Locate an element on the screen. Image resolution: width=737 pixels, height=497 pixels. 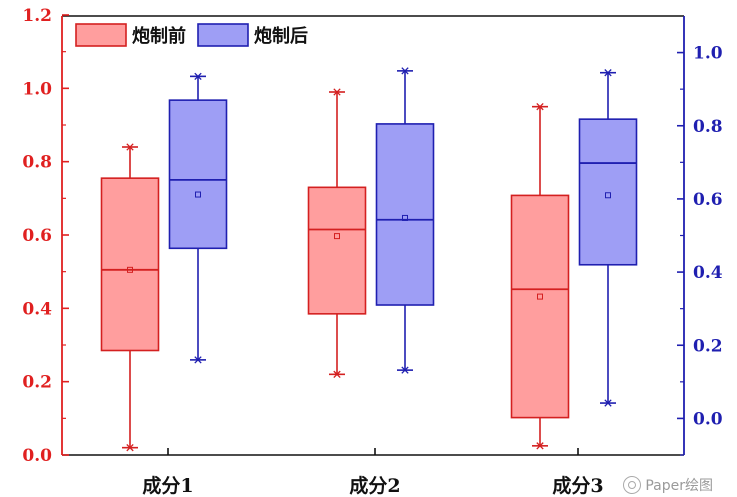
x-category-label: 成分2 is located at coordinates (374, 485).